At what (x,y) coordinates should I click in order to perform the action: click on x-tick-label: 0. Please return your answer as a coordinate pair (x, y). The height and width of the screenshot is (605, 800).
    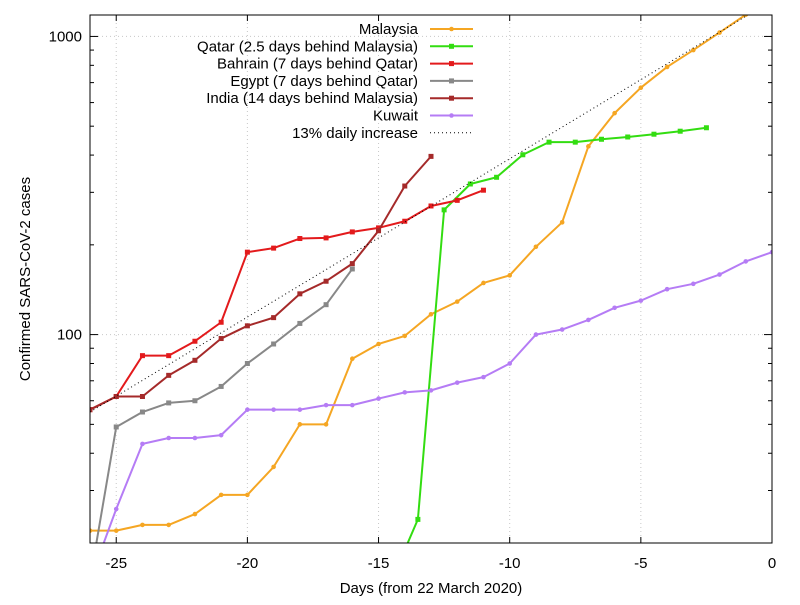
    Looking at the image, I should click on (772, 563).